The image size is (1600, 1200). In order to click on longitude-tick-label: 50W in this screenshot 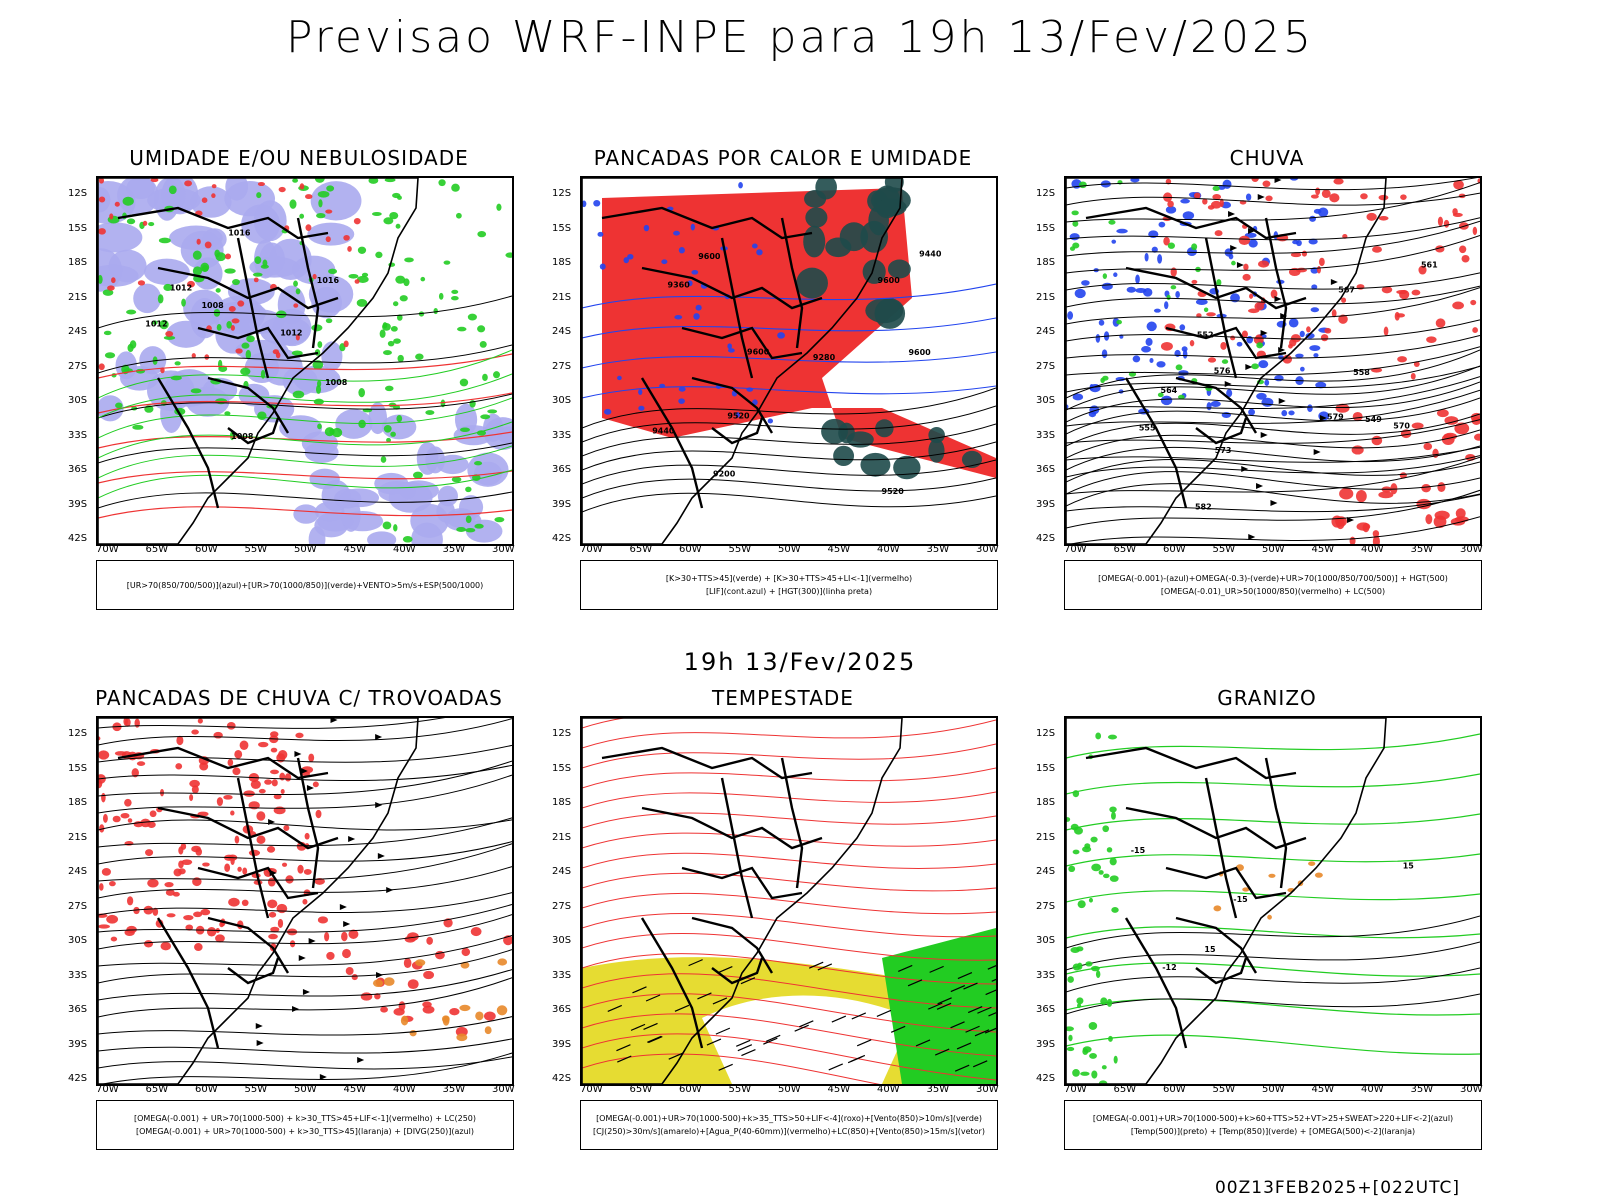, I will do `click(789, 1089)`.